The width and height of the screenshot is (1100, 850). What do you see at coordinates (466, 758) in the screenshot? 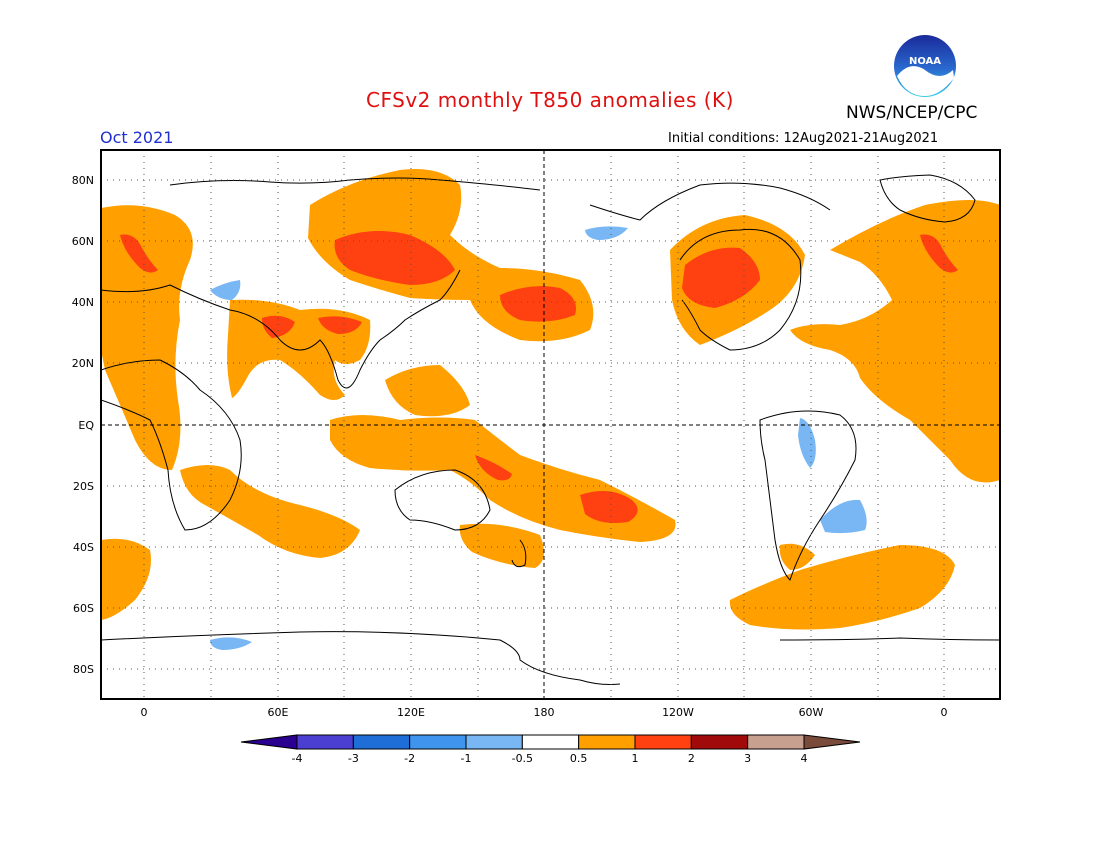
I see `colorbar-label: -1` at bounding box center [466, 758].